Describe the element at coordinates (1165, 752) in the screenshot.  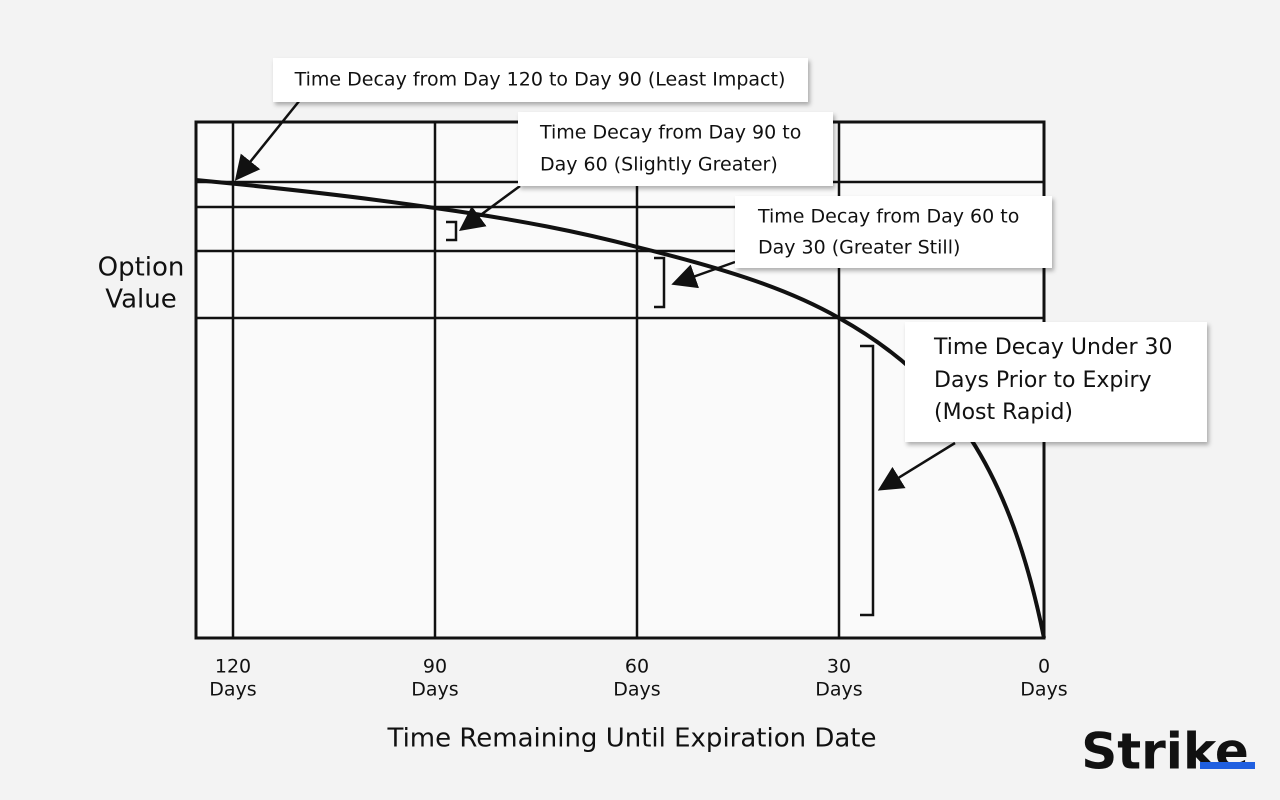
I see `logo: Strike` at that location.